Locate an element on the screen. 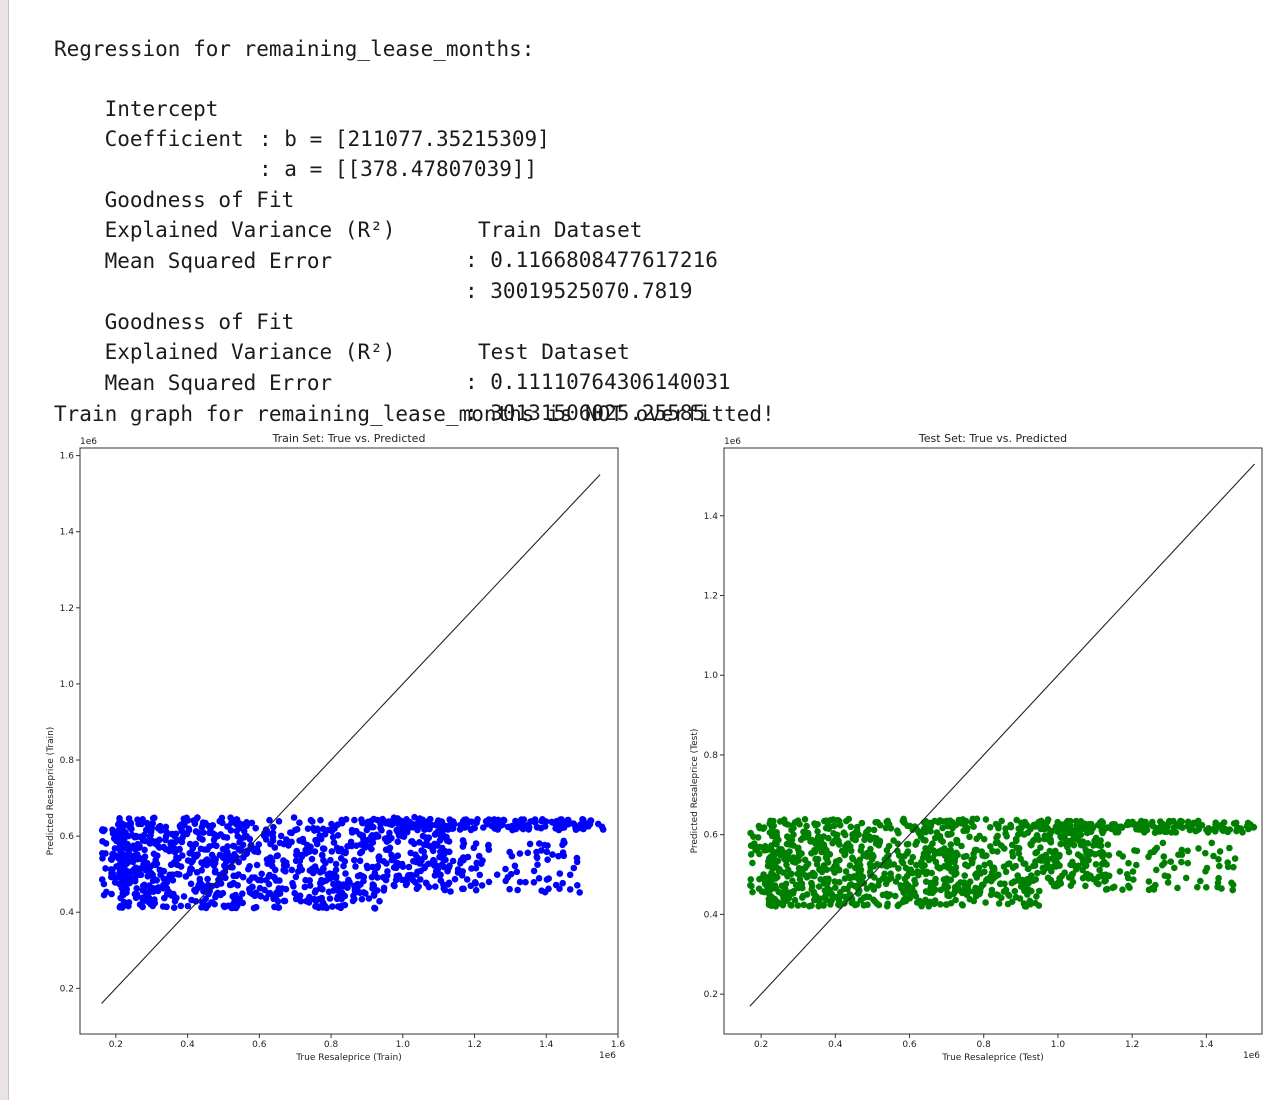  intercept-value: : b = [211077.35215309] is located at coordinates (404, 139).